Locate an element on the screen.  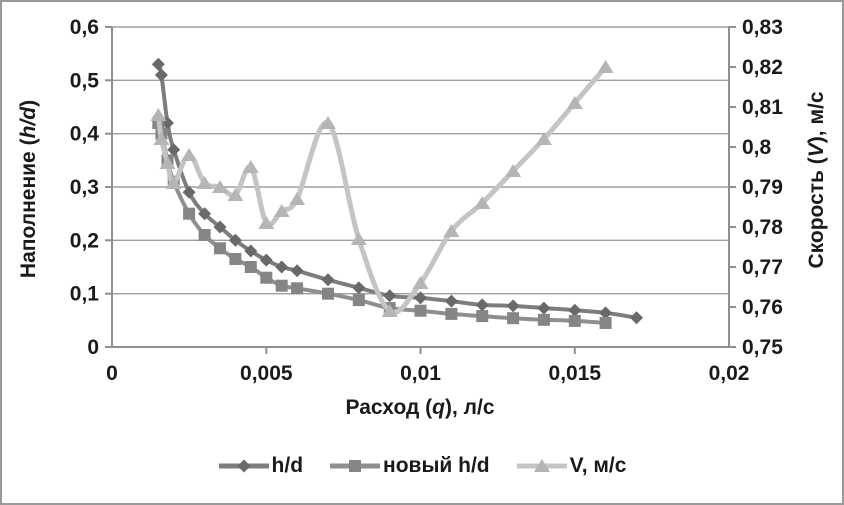
x-title-post: ), л/с is located at coordinates (469, 407).